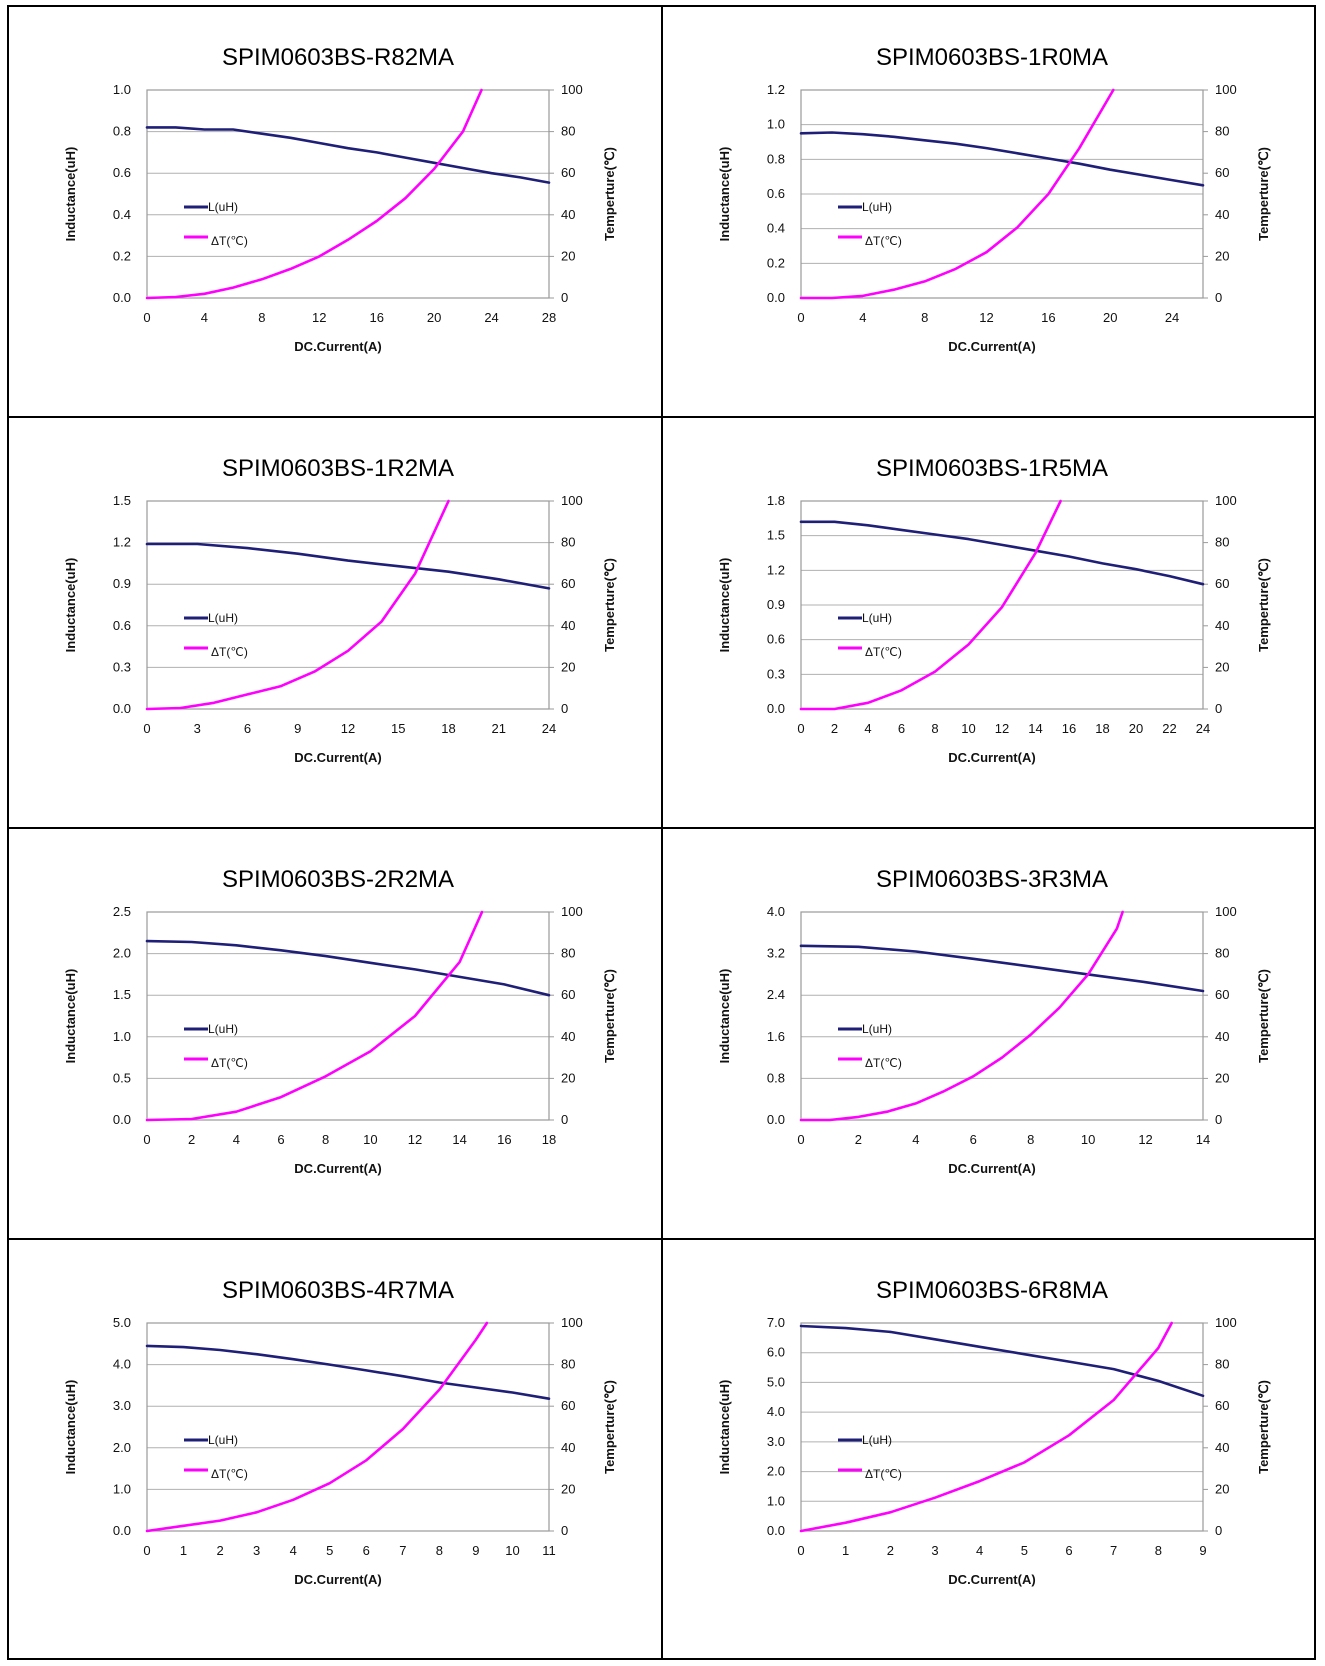  What do you see at coordinates (572, 1322) in the screenshot?
I see `y2-tick-label: 100` at bounding box center [572, 1322].